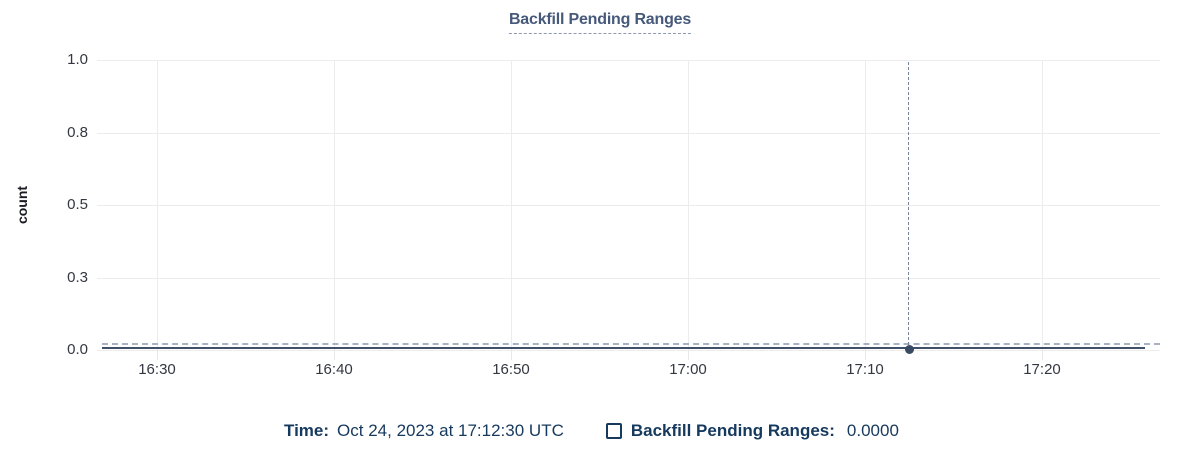 The height and width of the screenshot is (466, 1200). Describe the element at coordinates (908, 203) in the screenshot. I see `crosshair-vertical-line` at that location.